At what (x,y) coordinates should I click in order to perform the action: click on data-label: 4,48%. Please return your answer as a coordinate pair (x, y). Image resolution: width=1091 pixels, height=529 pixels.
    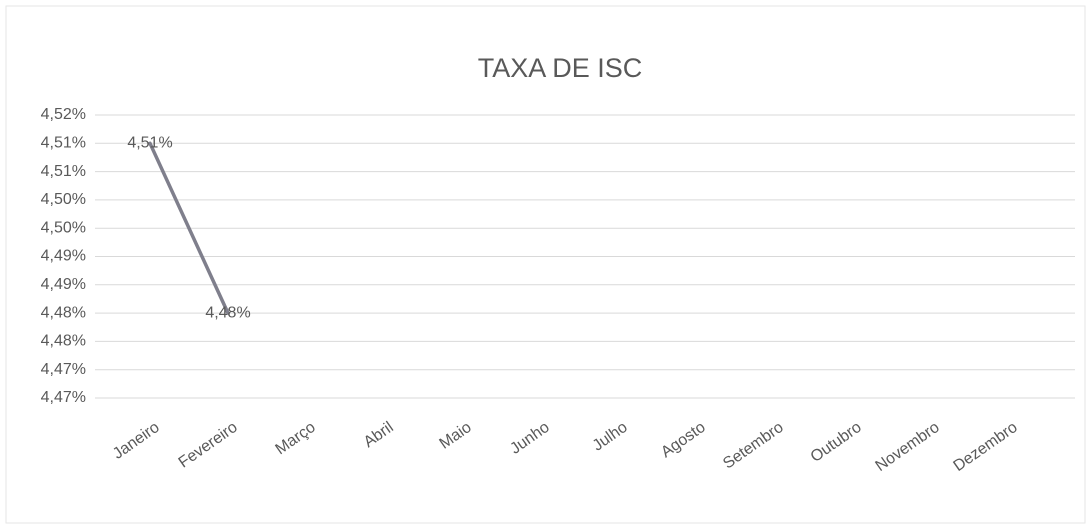
    Looking at the image, I should click on (227, 312).